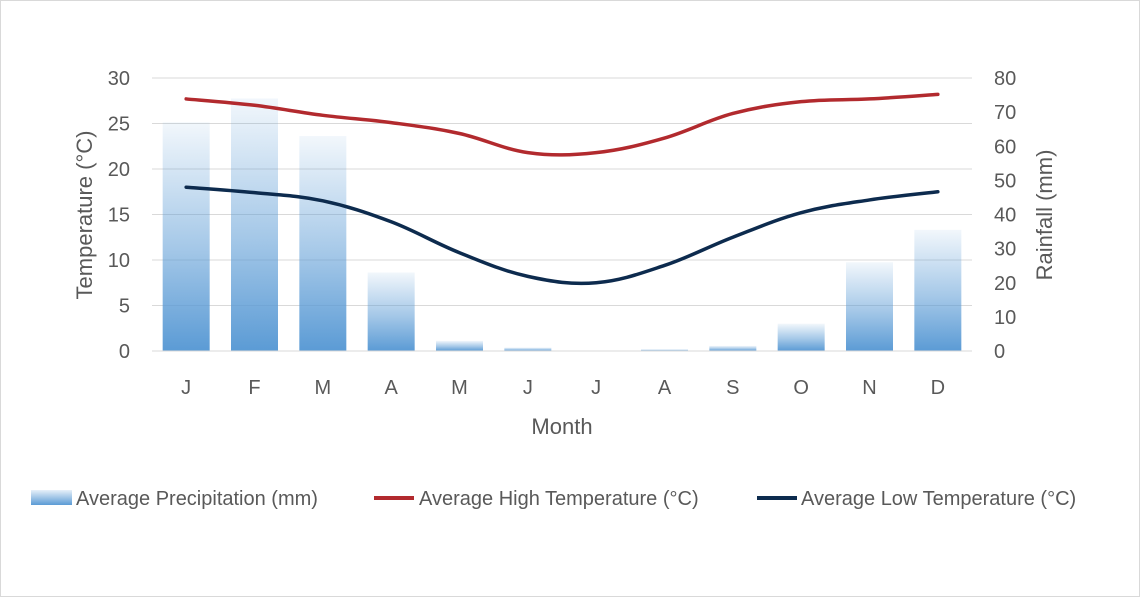 The height and width of the screenshot is (597, 1140). What do you see at coordinates (1005, 147) in the screenshot?
I see `y-right-tick-label: 60` at bounding box center [1005, 147].